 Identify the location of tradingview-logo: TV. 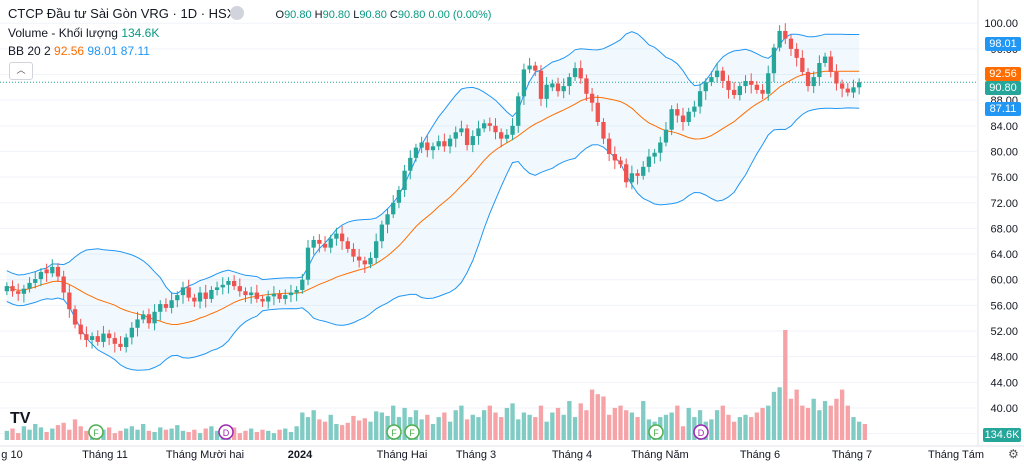
(20, 418).